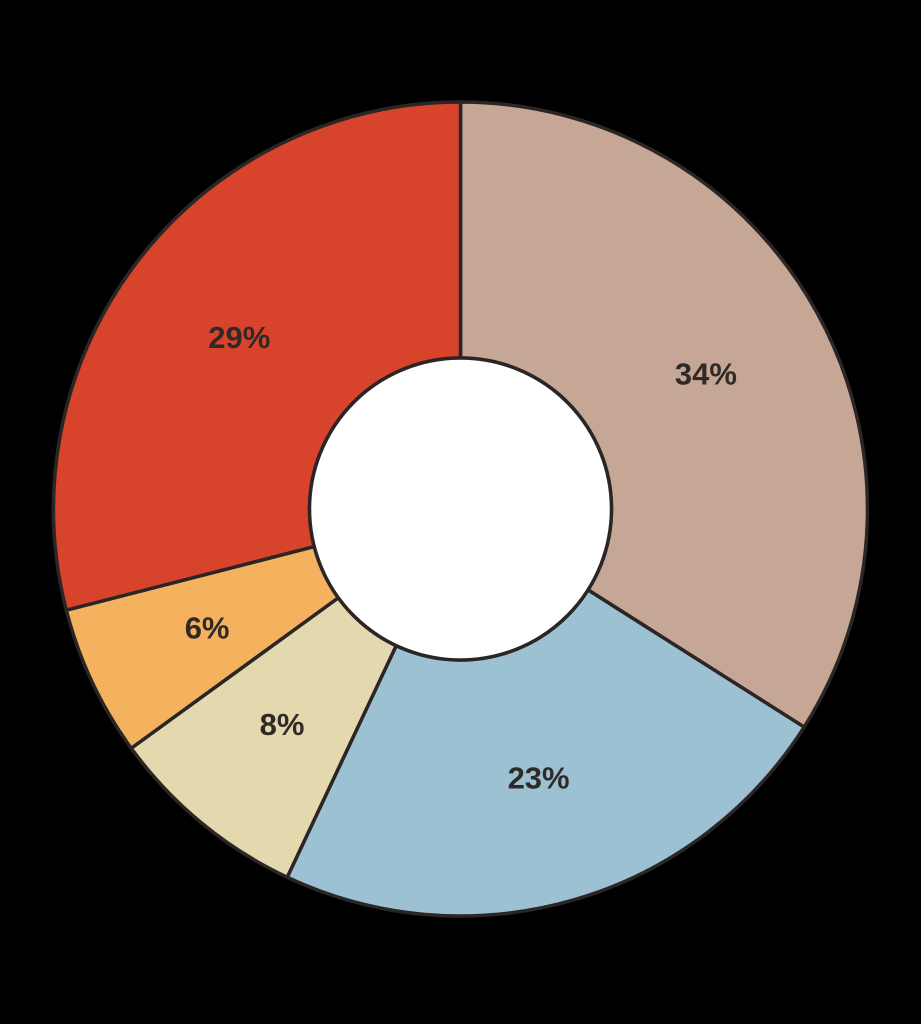  Describe the element at coordinates (706, 374) in the screenshot. I see `slice-label-34pct: 34%` at that location.